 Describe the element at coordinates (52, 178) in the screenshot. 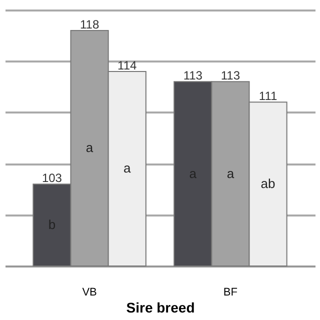

I see `data-label: 103` at that location.